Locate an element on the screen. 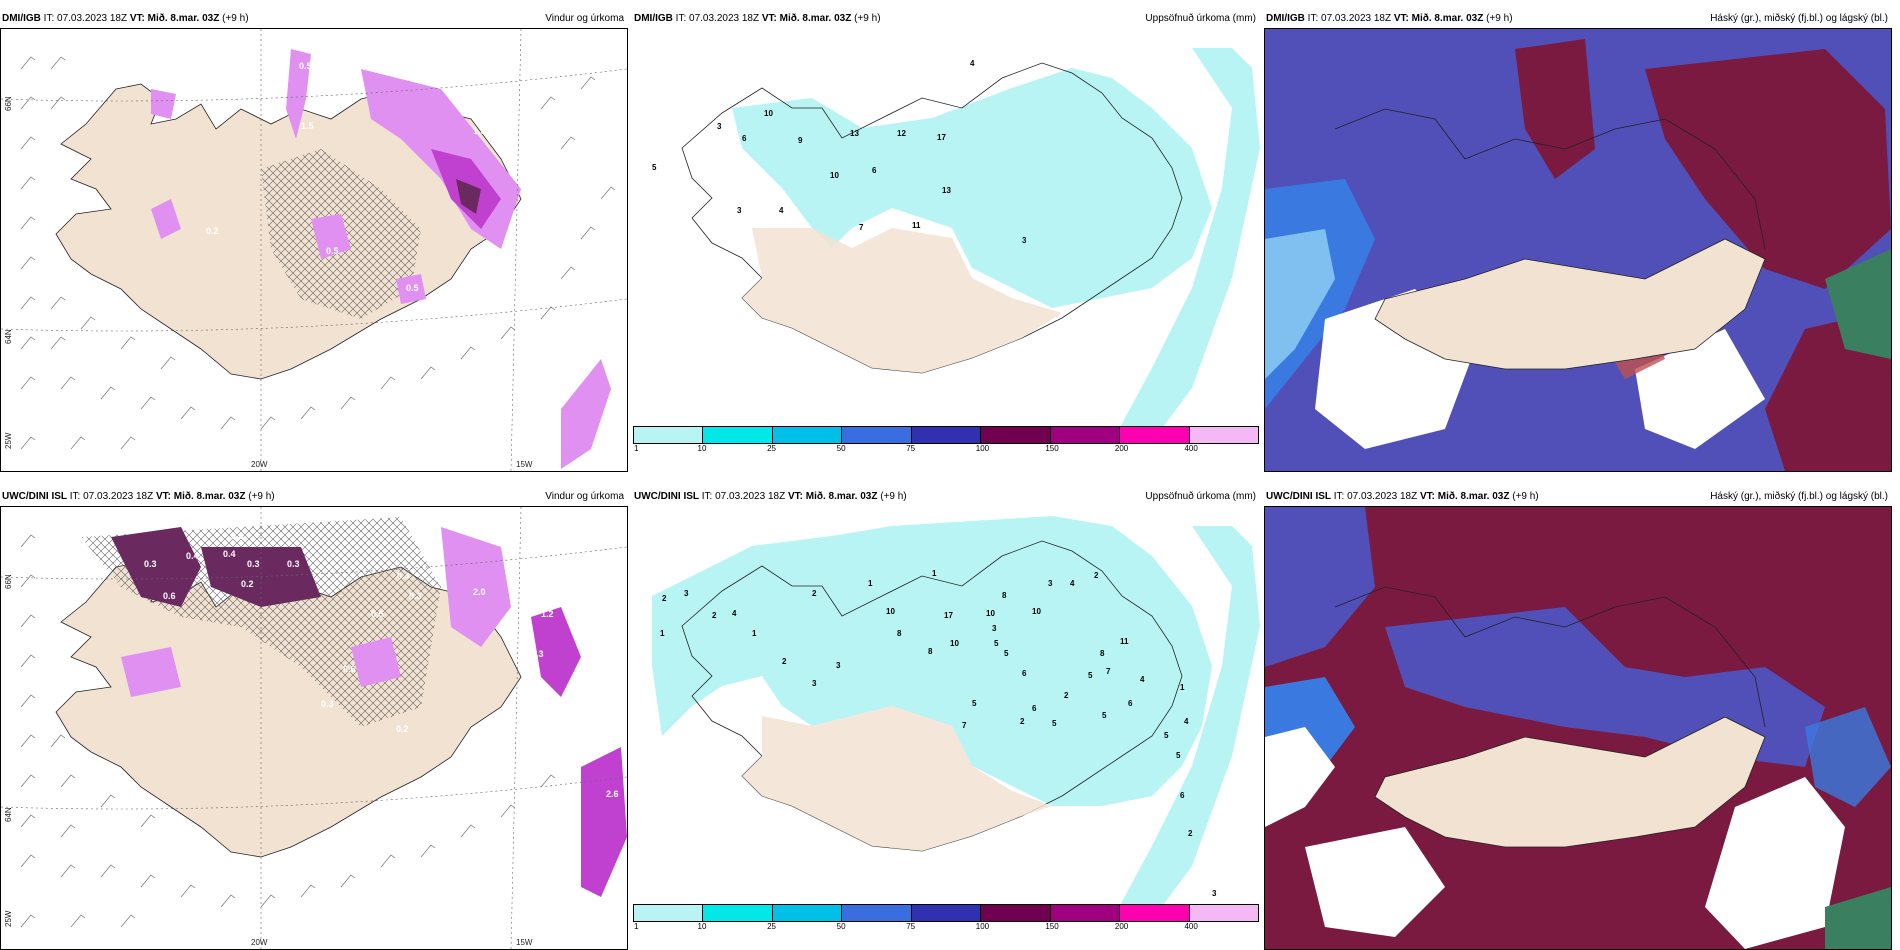  colorbar-label: 25 is located at coordinates (772, 926).